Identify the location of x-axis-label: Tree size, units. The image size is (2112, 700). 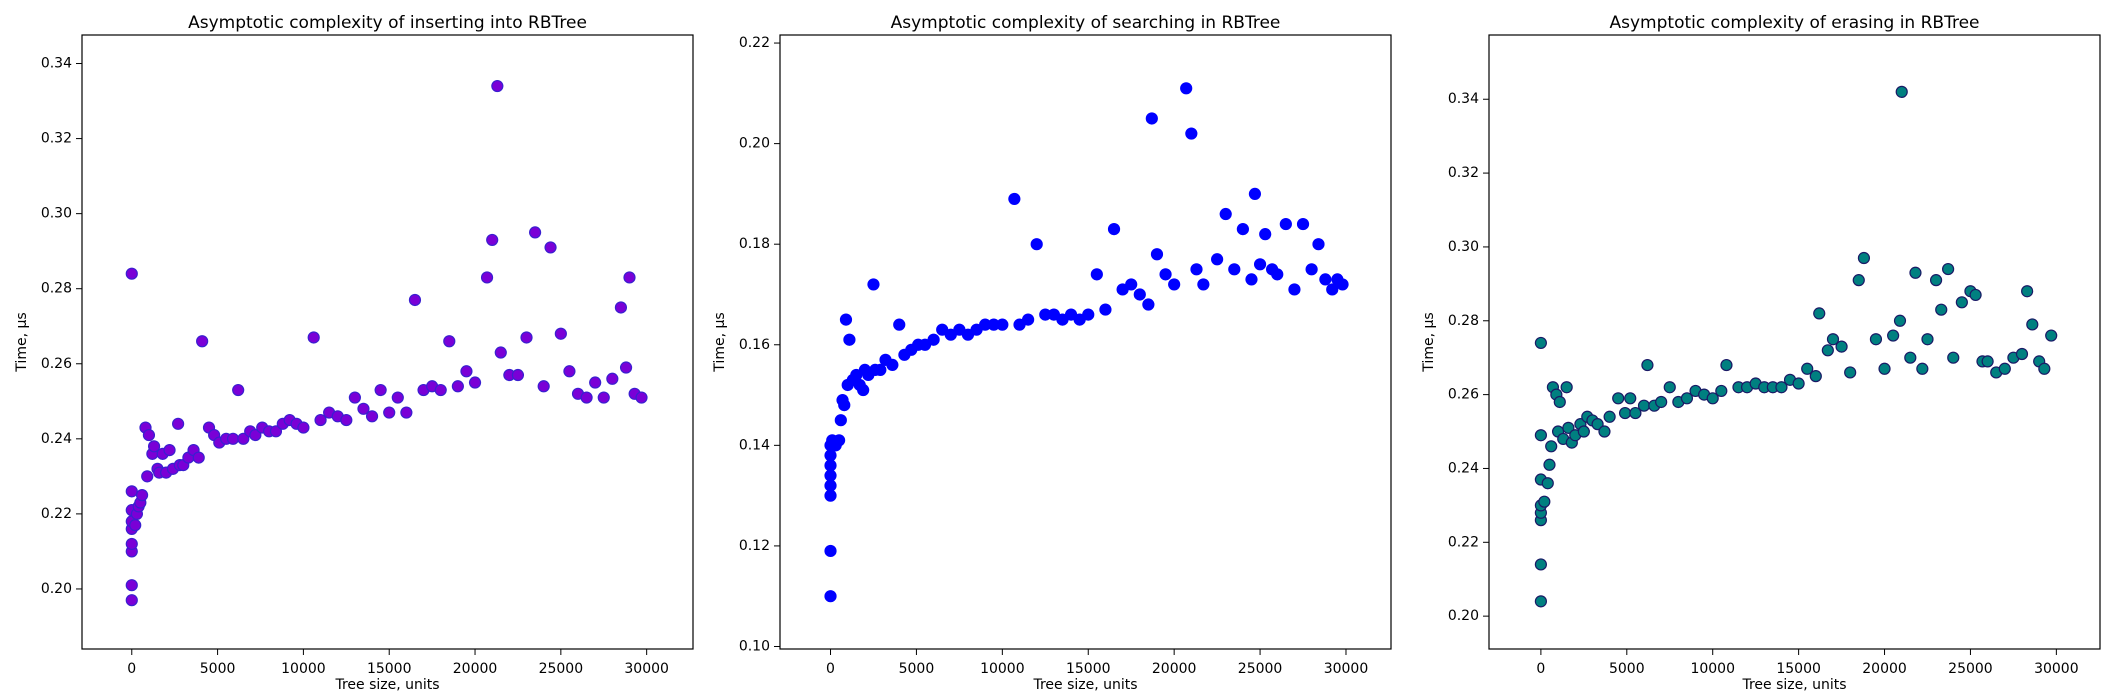
(1793, 685).